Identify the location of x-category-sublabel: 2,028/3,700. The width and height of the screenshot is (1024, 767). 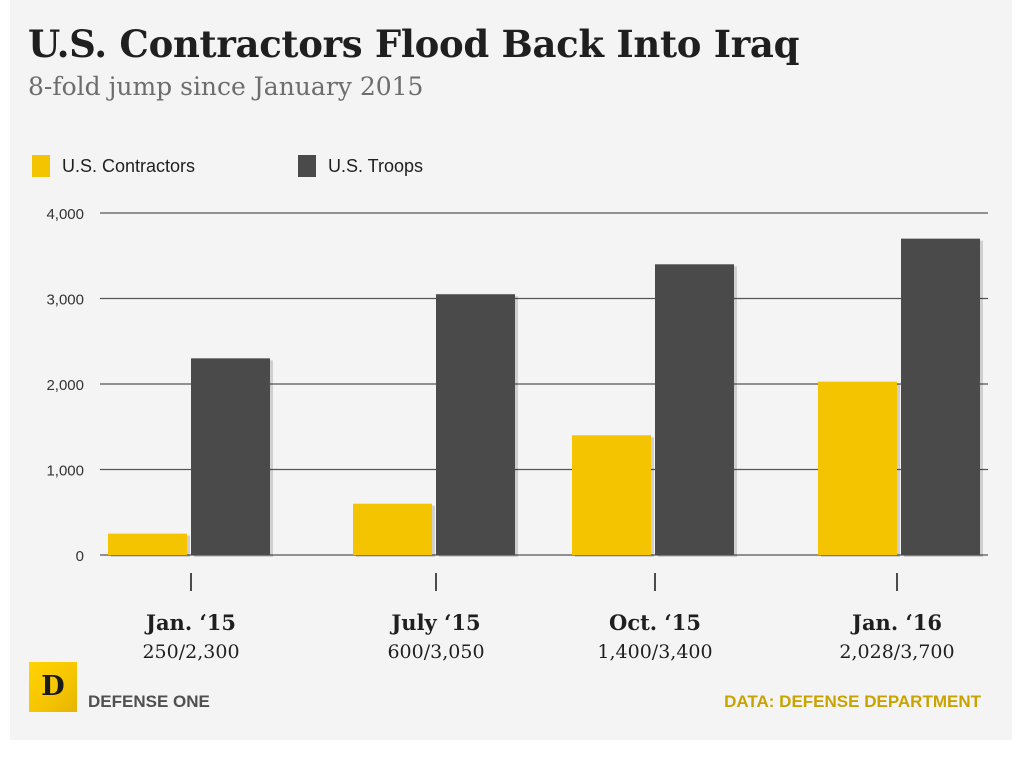
(896, 652).